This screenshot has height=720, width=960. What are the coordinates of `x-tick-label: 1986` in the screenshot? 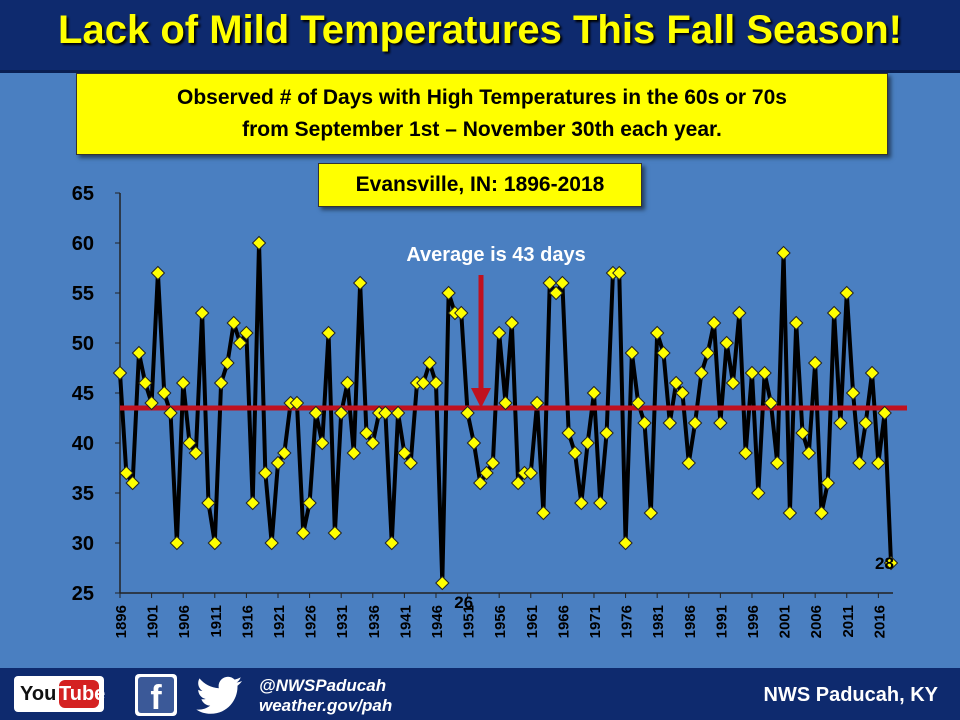 It's located at (690, 621).